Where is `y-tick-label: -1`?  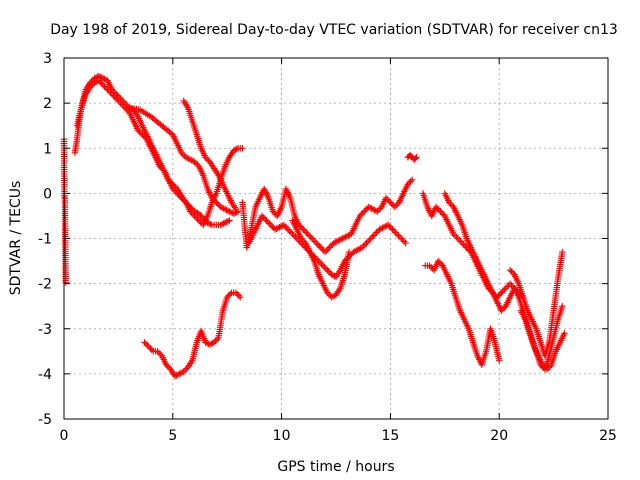 y-tick-label: -1 is located at coordinates (45, 240).